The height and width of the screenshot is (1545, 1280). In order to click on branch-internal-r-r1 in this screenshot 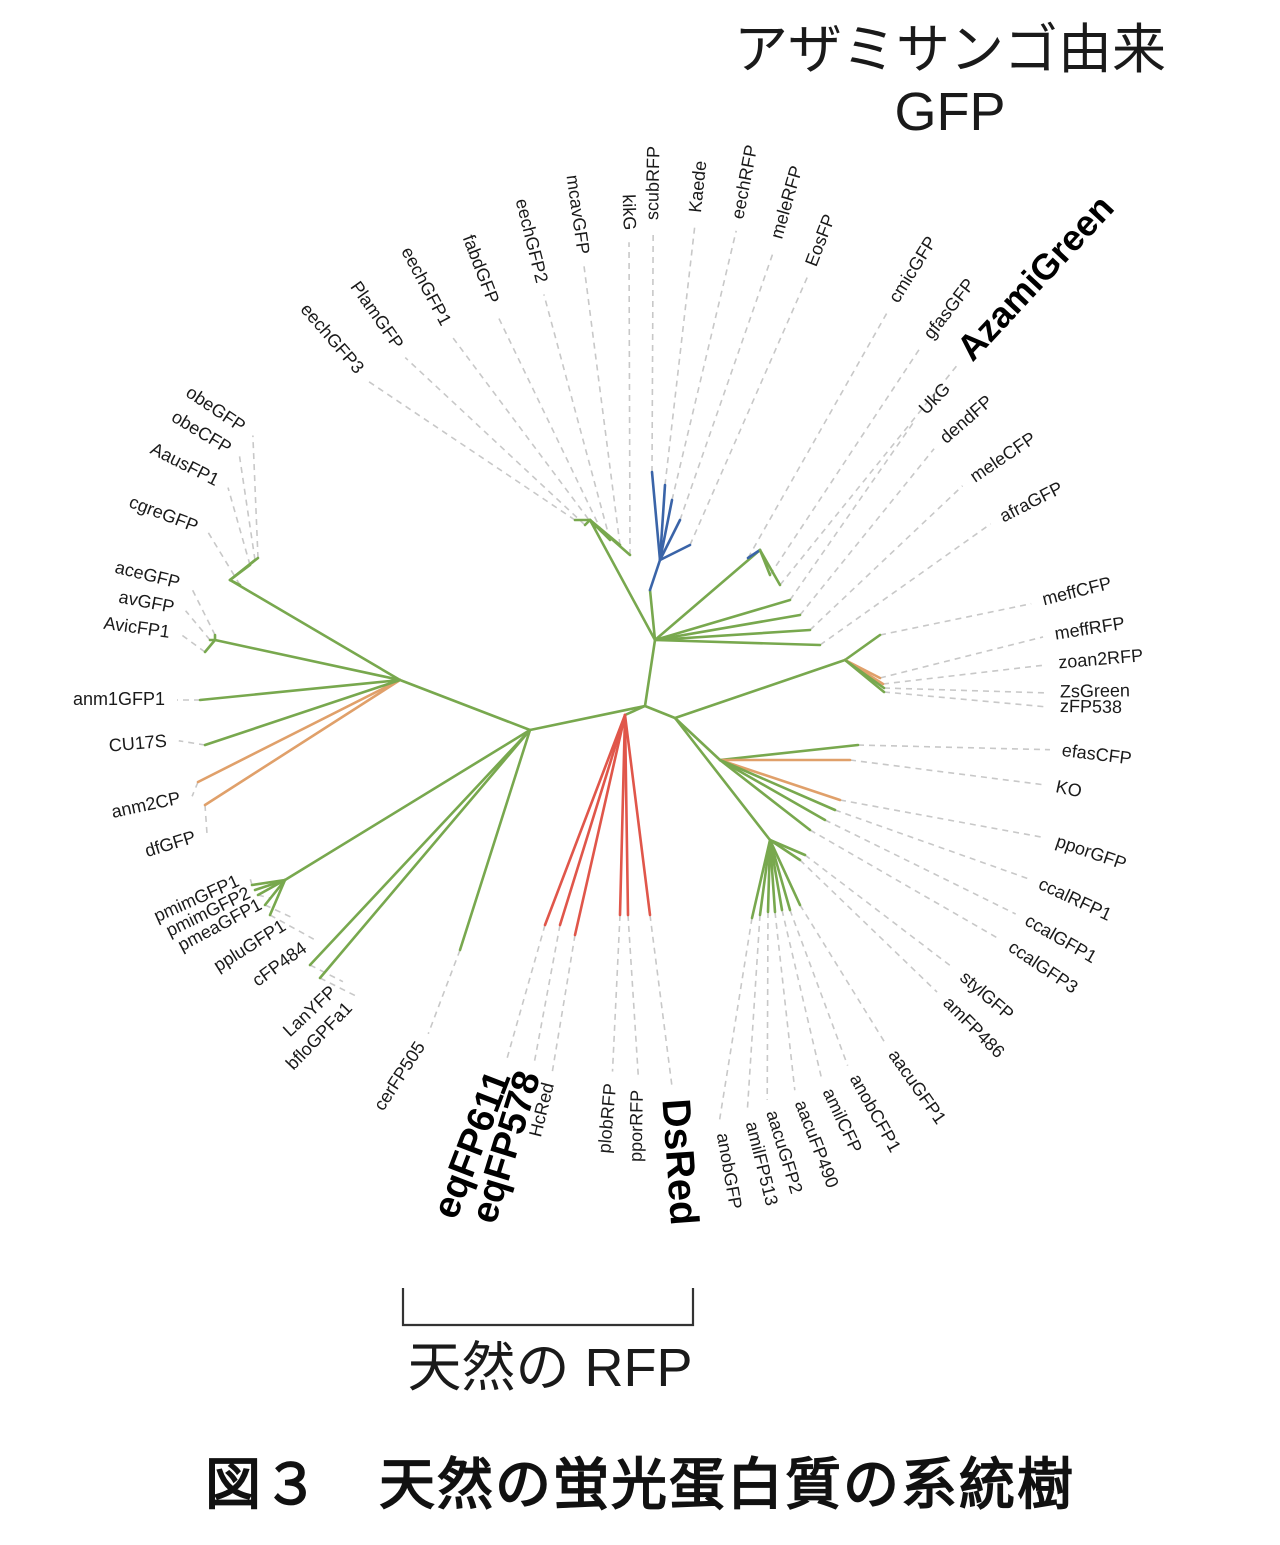, I will do `click(760, 689)`.